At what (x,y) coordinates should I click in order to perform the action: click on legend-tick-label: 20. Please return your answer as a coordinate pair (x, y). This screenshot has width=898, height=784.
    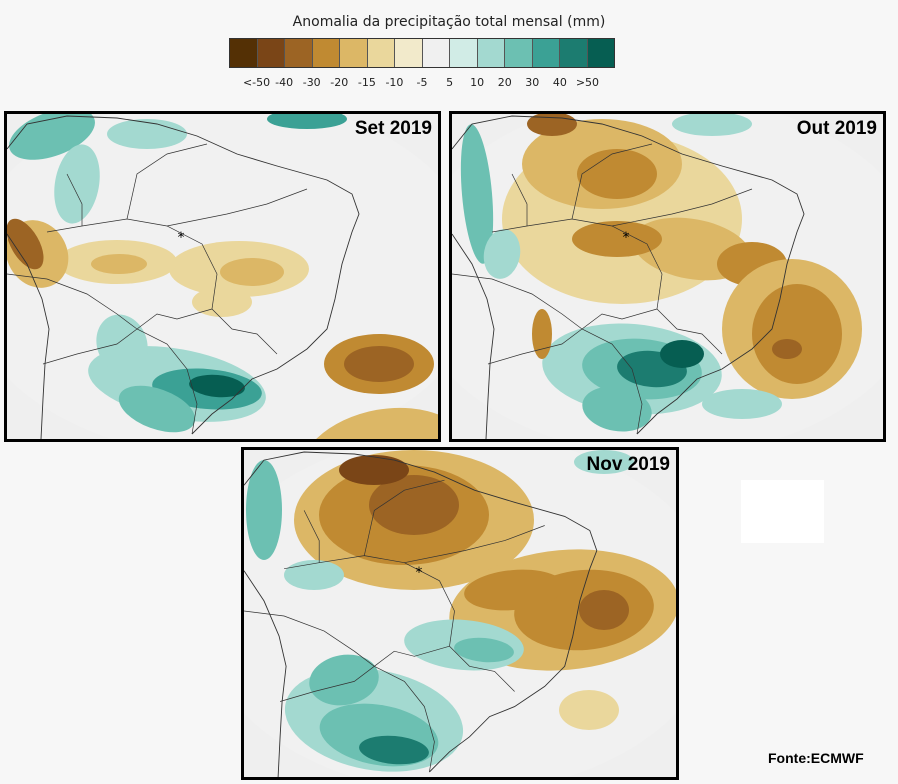
    Looking at the image, I should click on (504, 82).